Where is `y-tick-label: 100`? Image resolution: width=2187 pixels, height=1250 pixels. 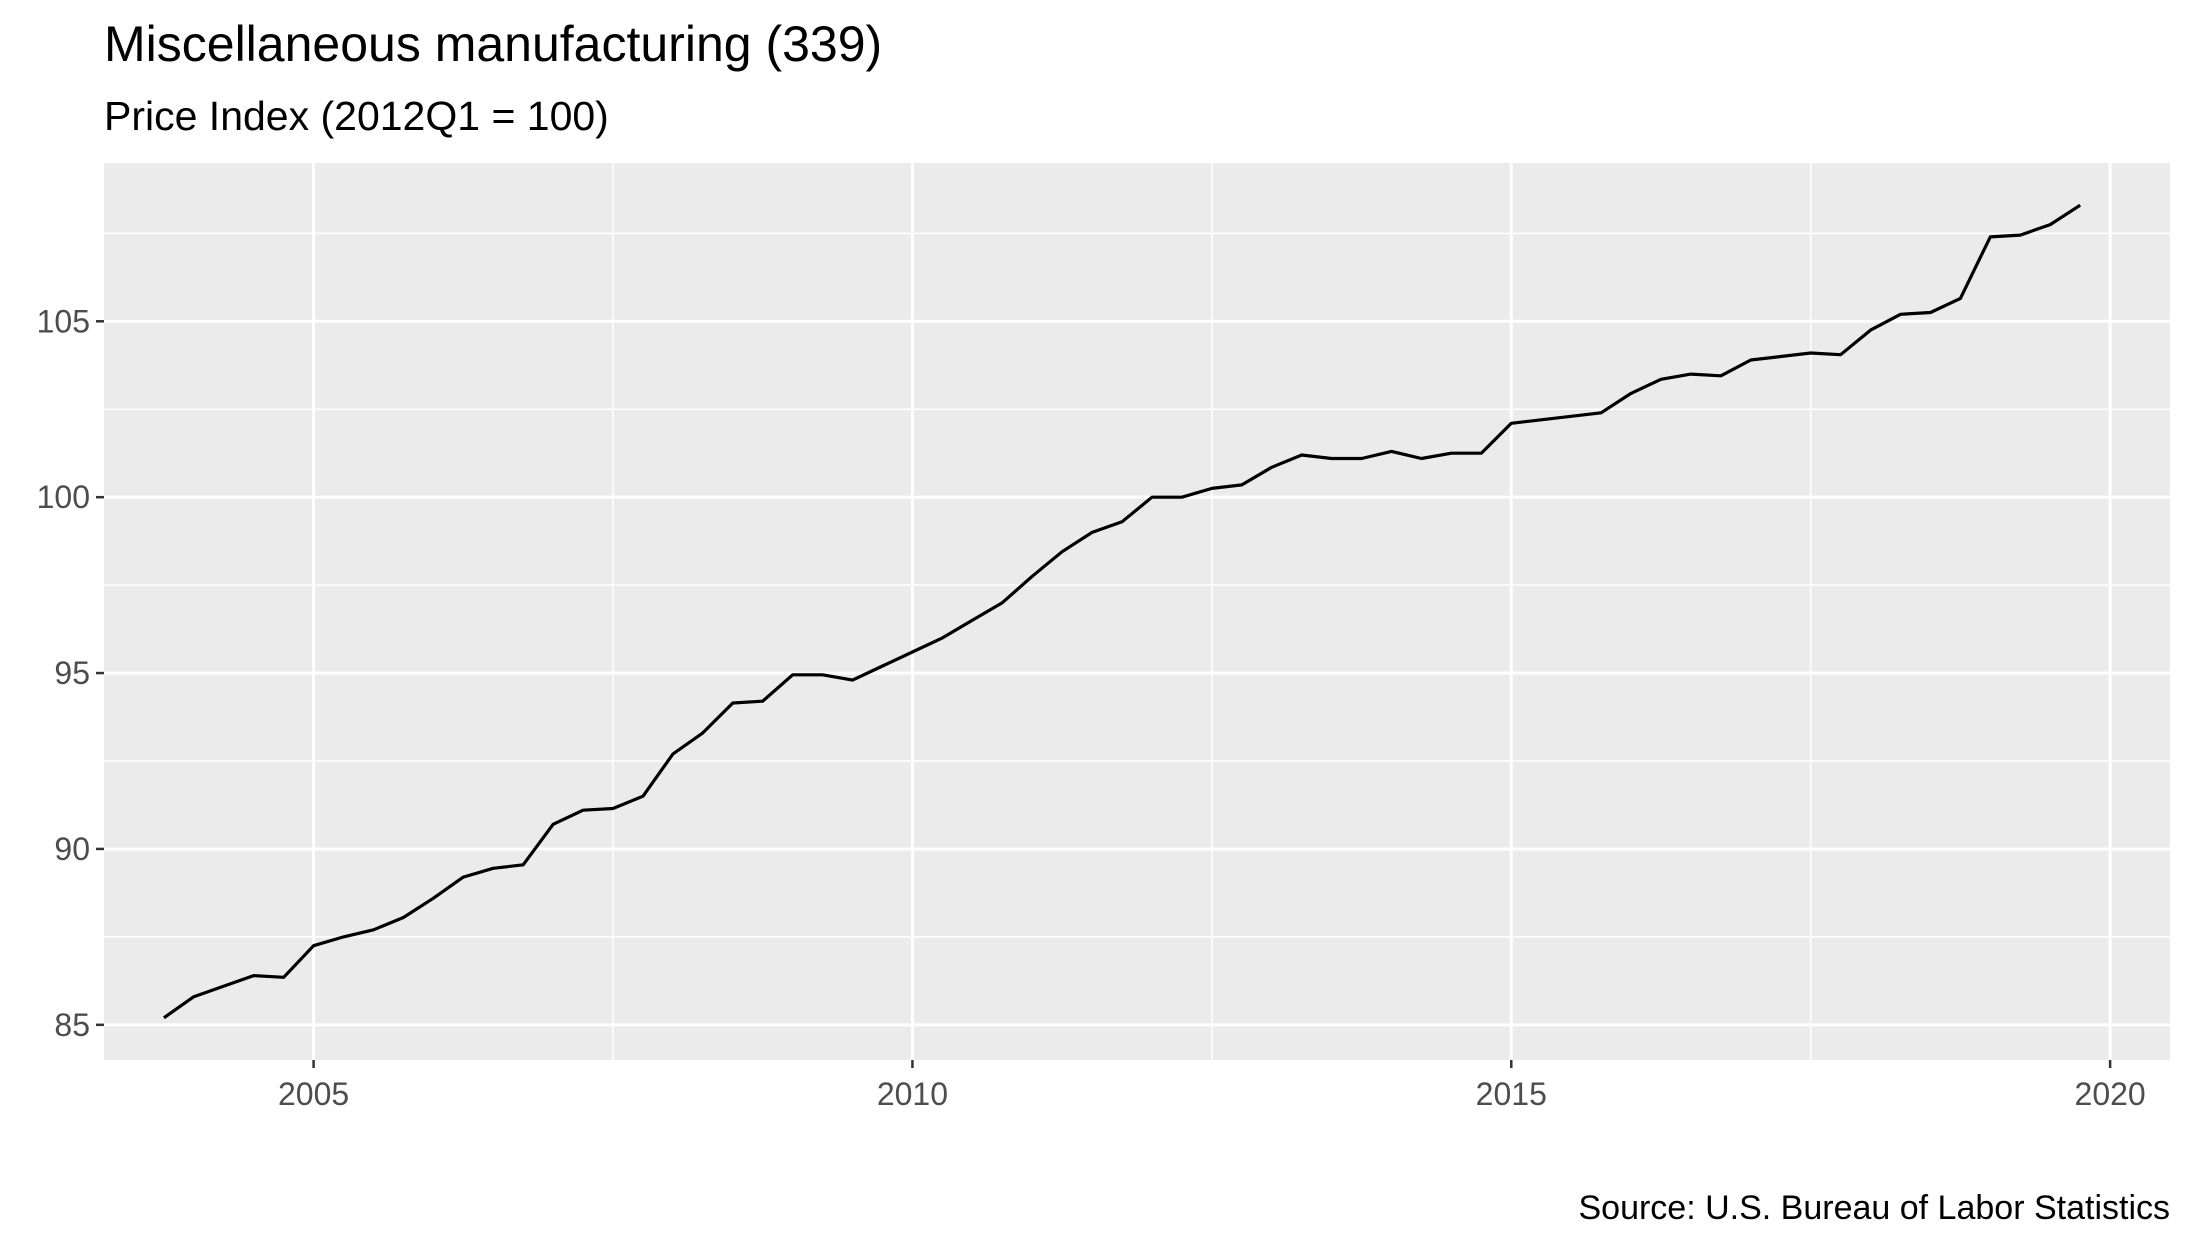
y-tick-label: 100 is located at coordinates (63, 497).